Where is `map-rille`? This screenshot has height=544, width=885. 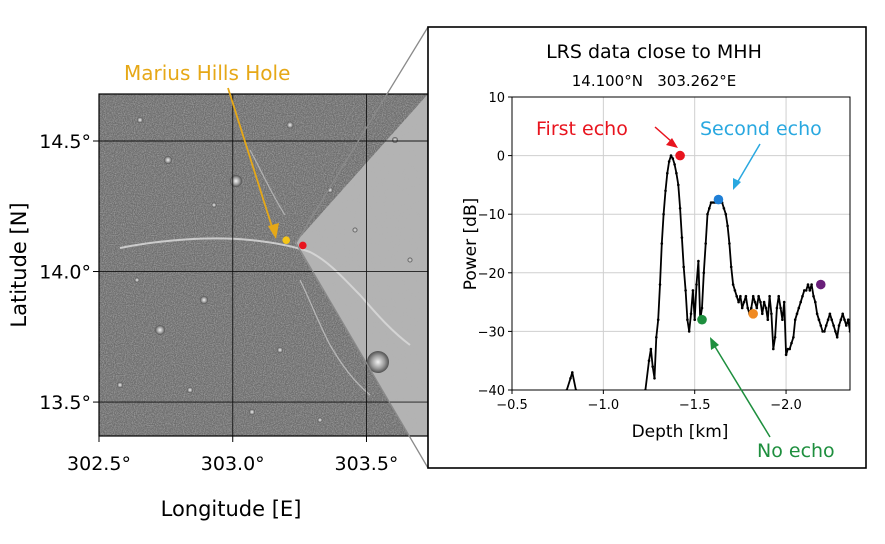 map-rille is located at coordinates (265, 291).